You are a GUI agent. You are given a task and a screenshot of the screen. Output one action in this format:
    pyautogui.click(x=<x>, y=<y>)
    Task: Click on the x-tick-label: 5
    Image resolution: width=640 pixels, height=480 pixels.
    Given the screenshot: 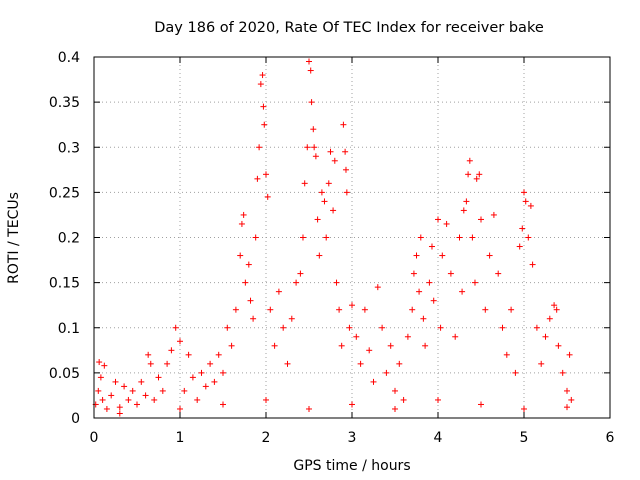 What is the action you would take?
    pyautogui.click(x=524, y=438)
    